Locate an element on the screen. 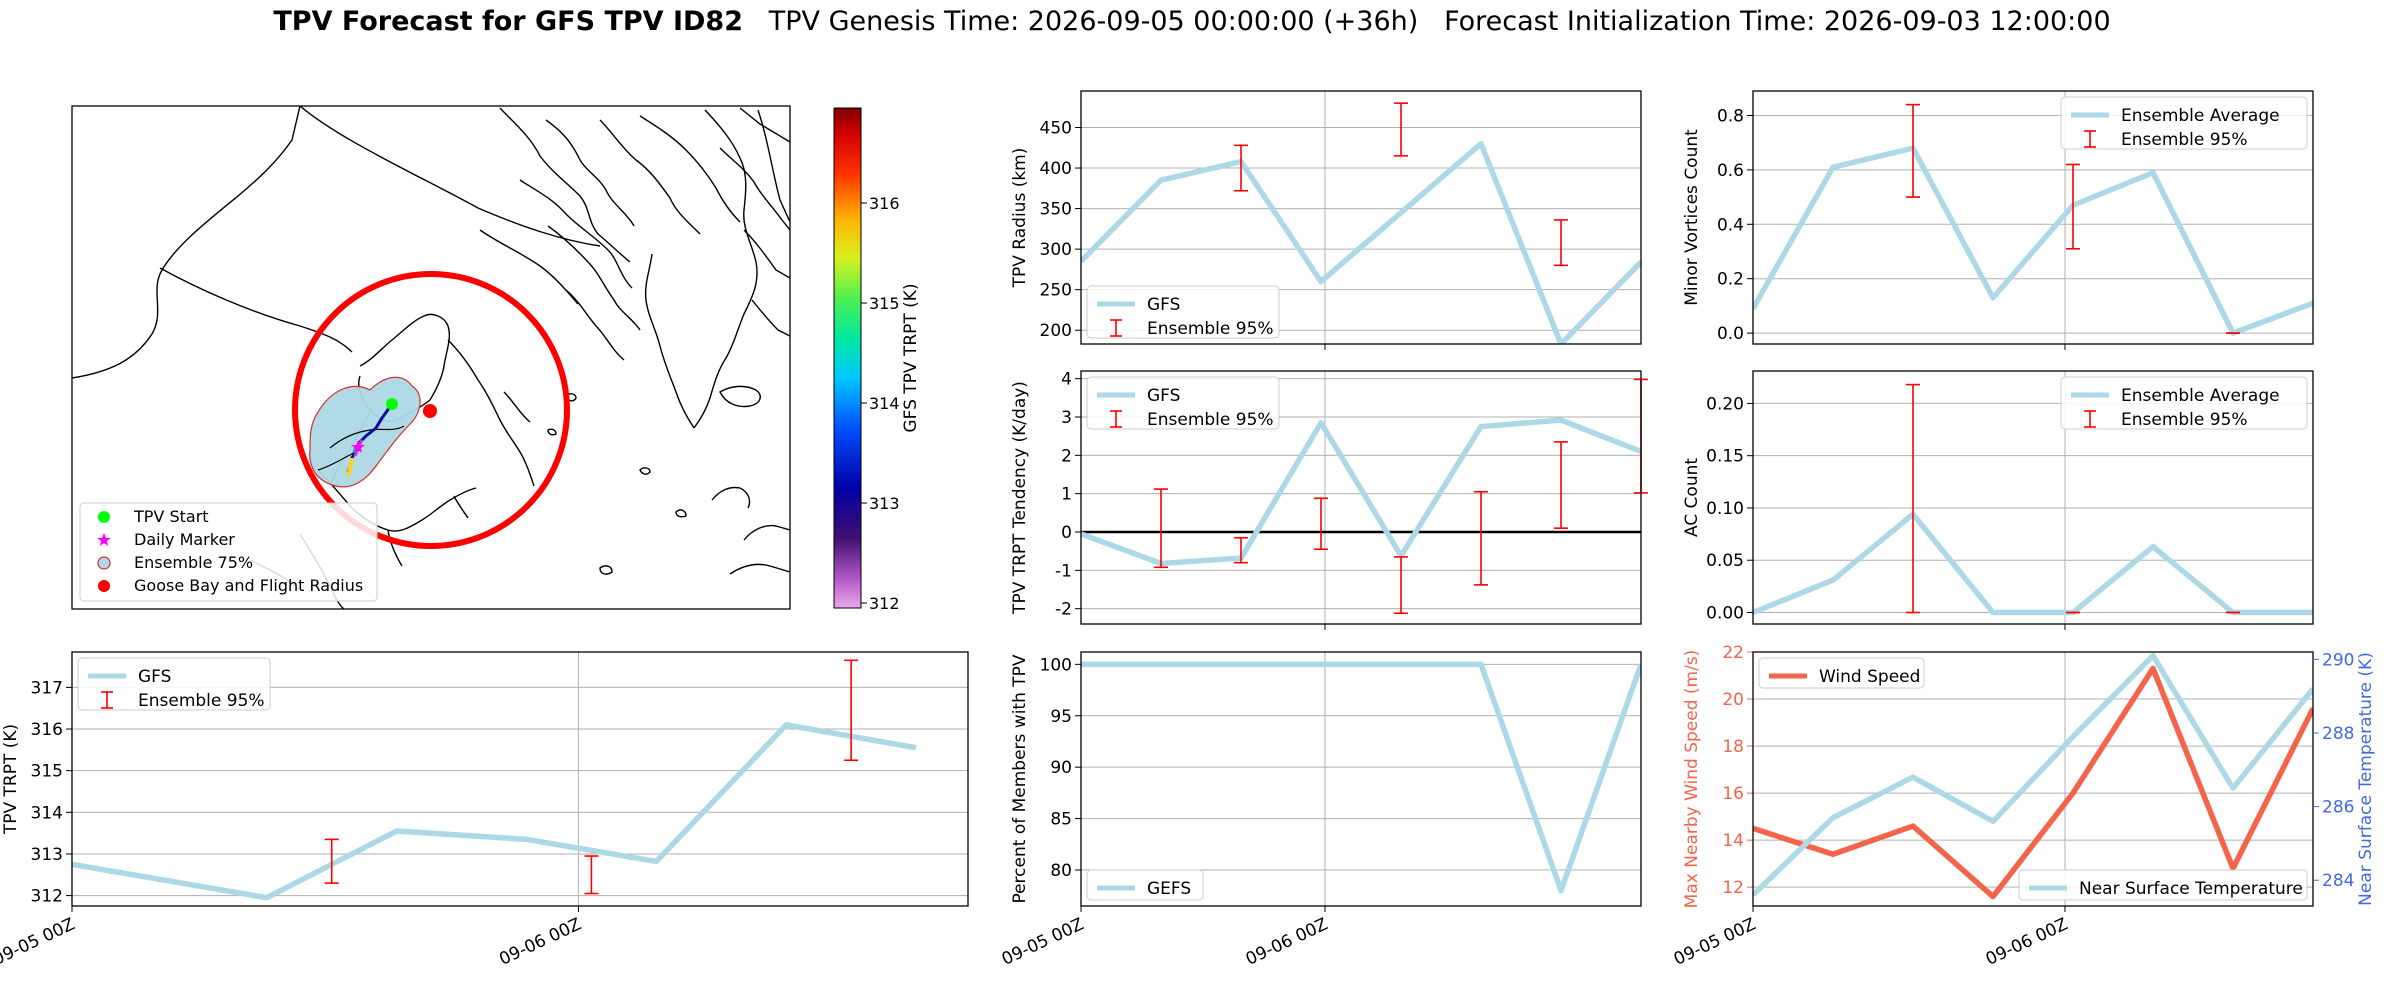 Image resolution: width=2384 pixels, height=982 pixels. y-tick-label: 85 is located at coordinates (1061, 820).